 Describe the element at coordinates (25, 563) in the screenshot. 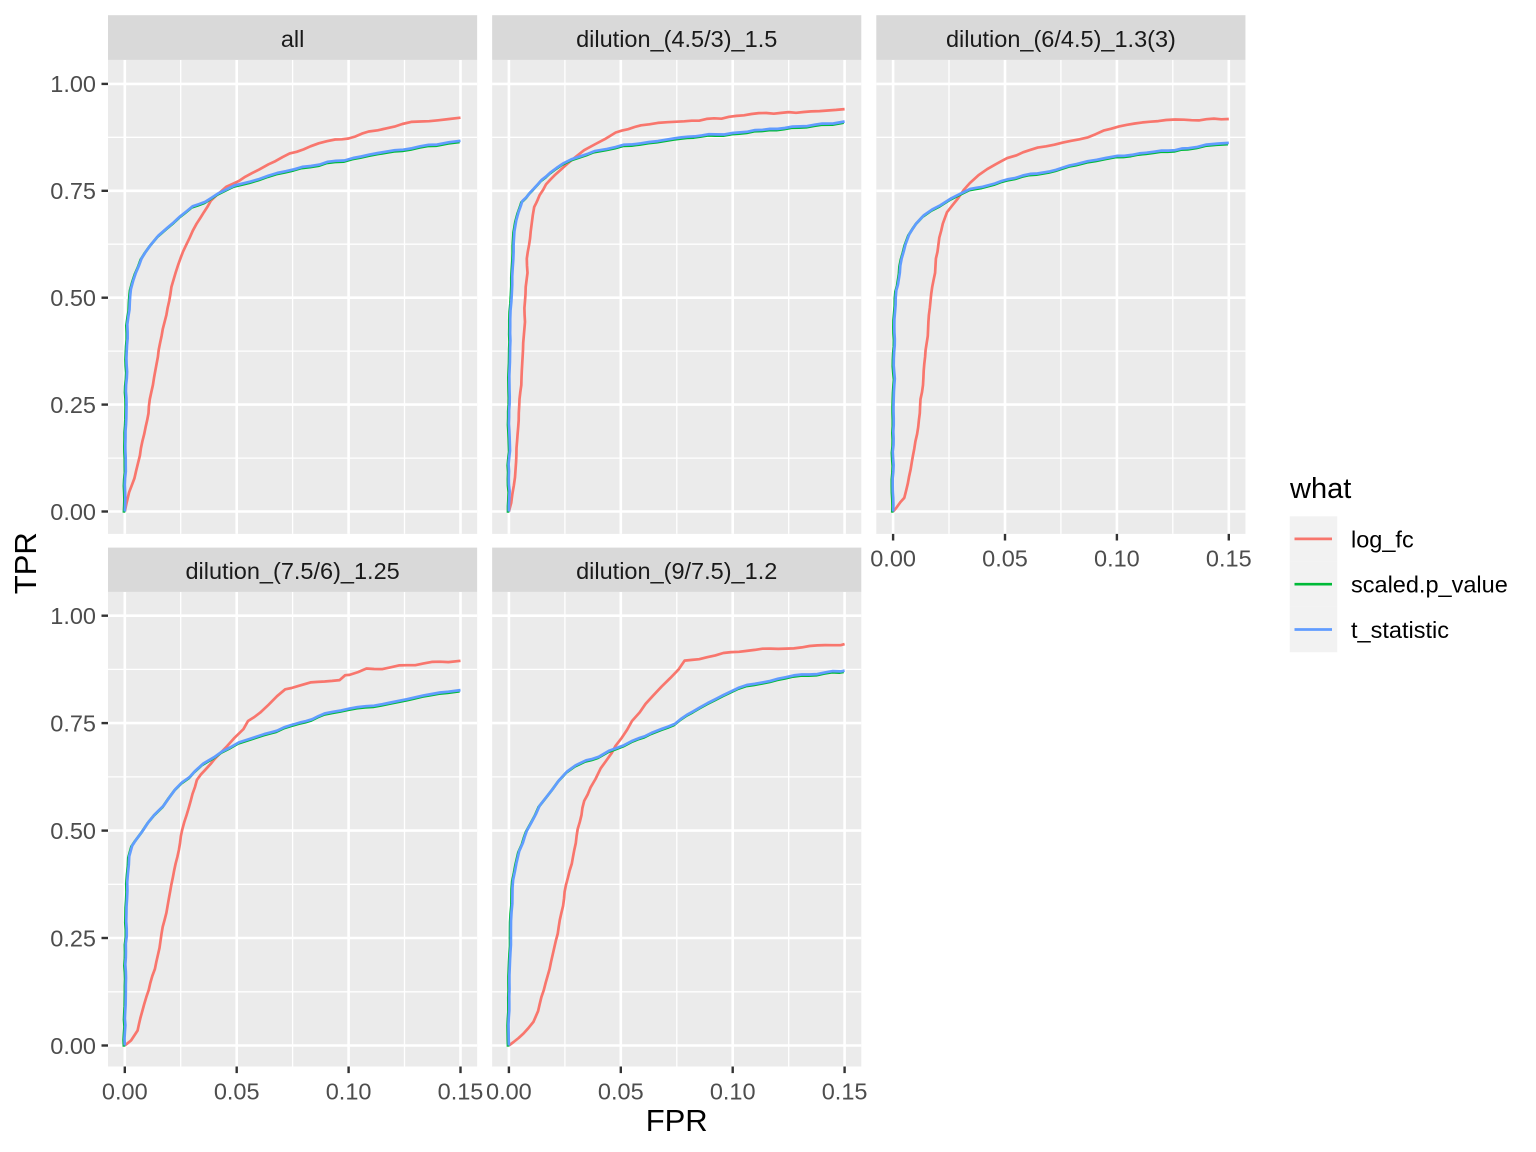

I see `svg-text: TPR` at that location.